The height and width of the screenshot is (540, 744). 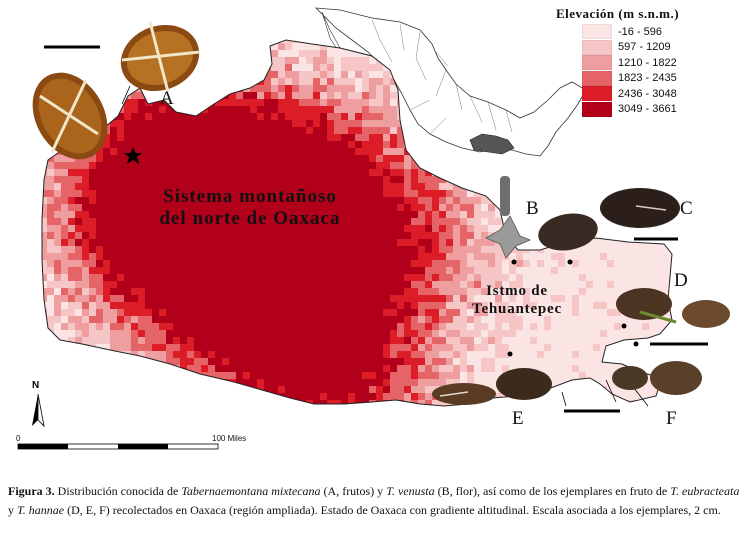 What do you see at coordinates (116, 90) in the screenshot?
I see `fruit-specimen-a` at bounding box center [116, 90].